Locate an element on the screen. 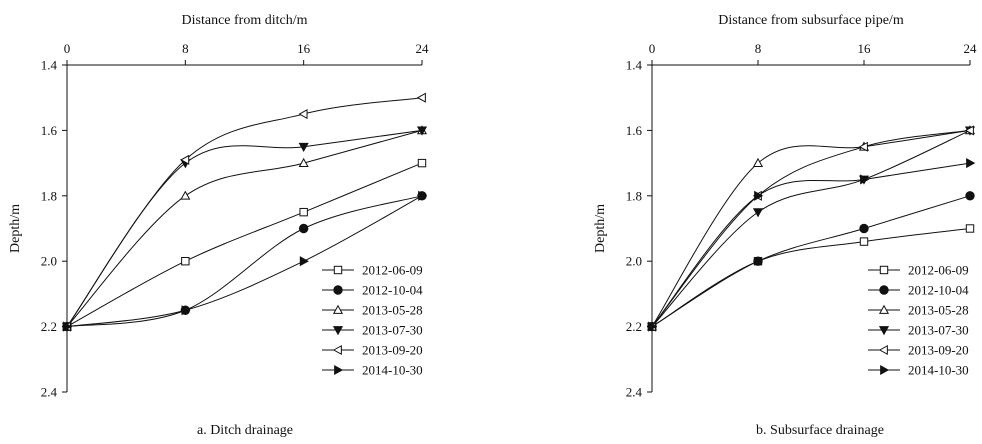  figure-caption: a. Ditch drainage is located at coordinates (245, 430).